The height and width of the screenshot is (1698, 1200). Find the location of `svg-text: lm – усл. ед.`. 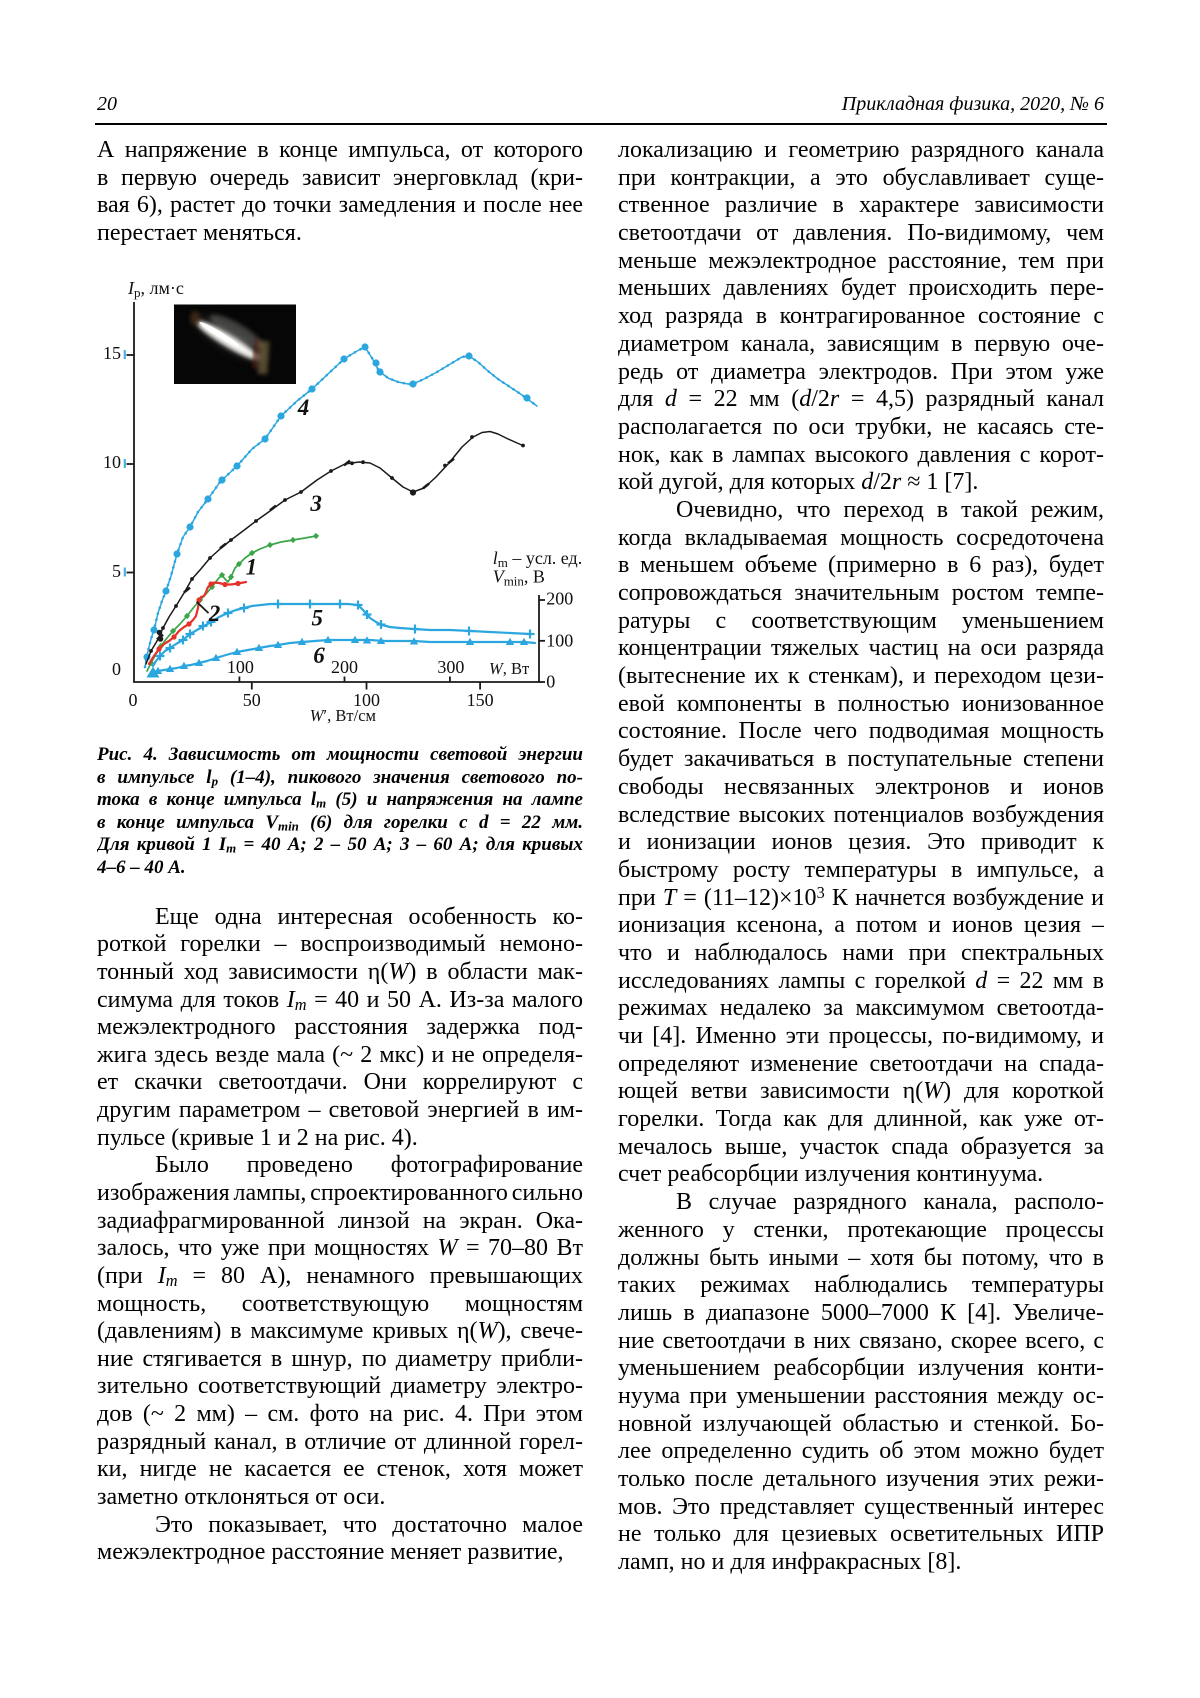

svg-text: lm – усл. ед. is located at coordinates (538, 559).